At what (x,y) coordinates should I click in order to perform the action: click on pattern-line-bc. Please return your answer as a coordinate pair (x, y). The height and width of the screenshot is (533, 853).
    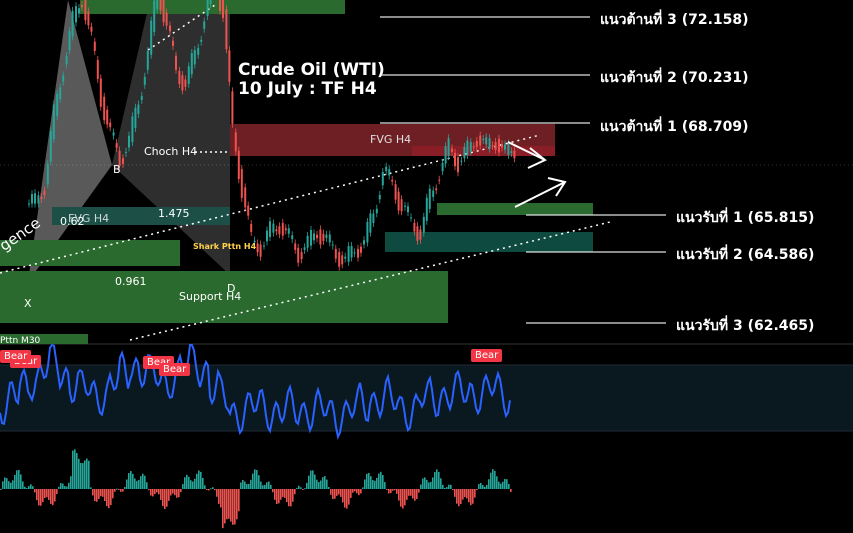
    Looking at the image, I should click on (181, 27).